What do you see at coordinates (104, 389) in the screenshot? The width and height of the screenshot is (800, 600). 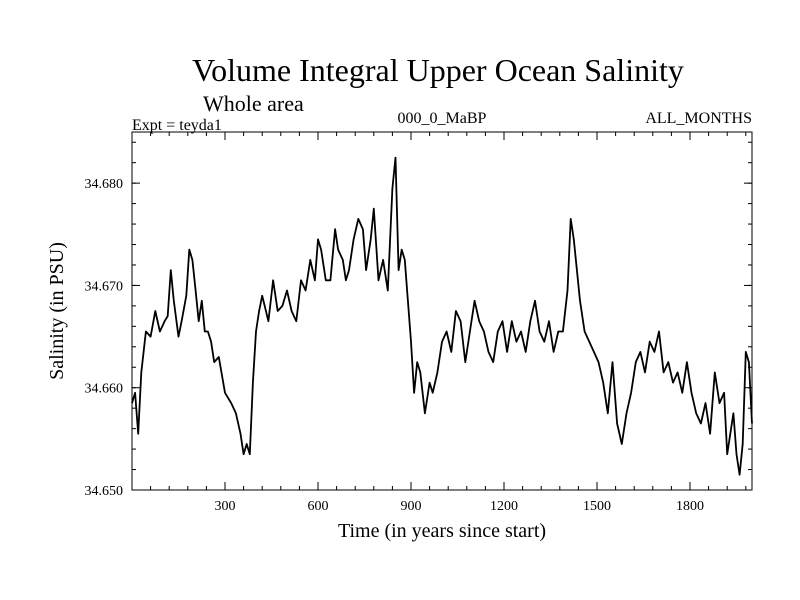 I see `y-tick-label: 34.660` at bounding box center [104, 389].